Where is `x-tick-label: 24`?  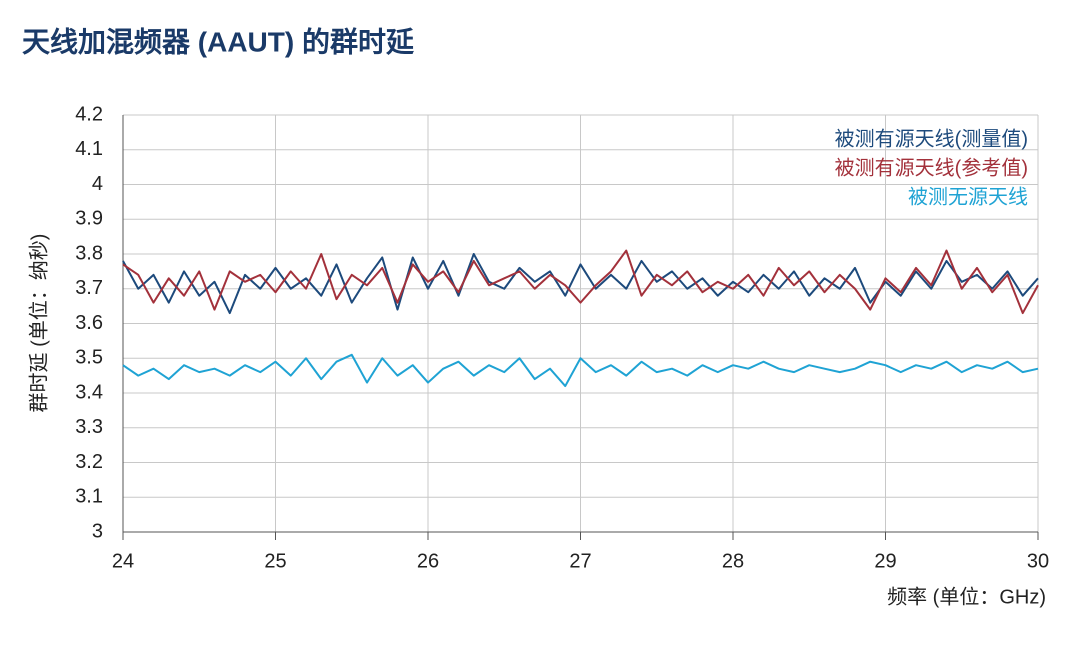
x-tick-label: 24 is located at coordinates (123, 561).